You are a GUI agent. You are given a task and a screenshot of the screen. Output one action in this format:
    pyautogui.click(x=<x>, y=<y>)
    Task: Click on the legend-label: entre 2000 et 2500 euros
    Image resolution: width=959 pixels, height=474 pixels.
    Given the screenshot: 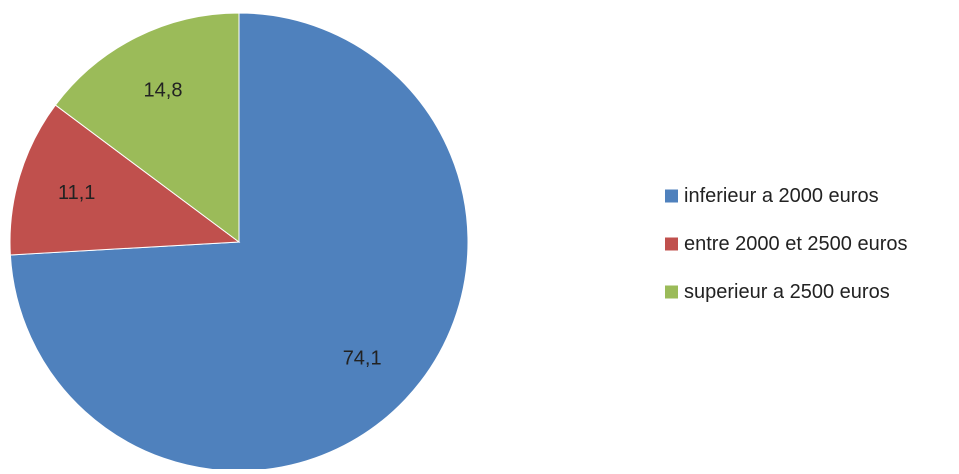 What is the action you would take?
    pyautogui.click(x=796, y=244)
    